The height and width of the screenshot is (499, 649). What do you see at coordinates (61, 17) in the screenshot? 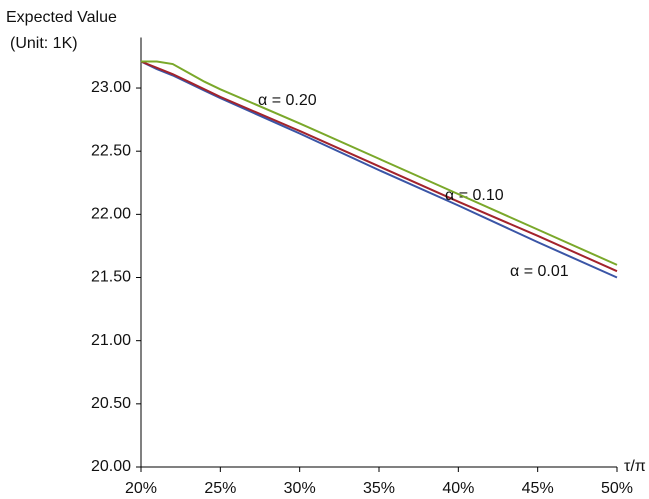
I see `y-axis-label: Expected Value` at bounding box center [61, 17].